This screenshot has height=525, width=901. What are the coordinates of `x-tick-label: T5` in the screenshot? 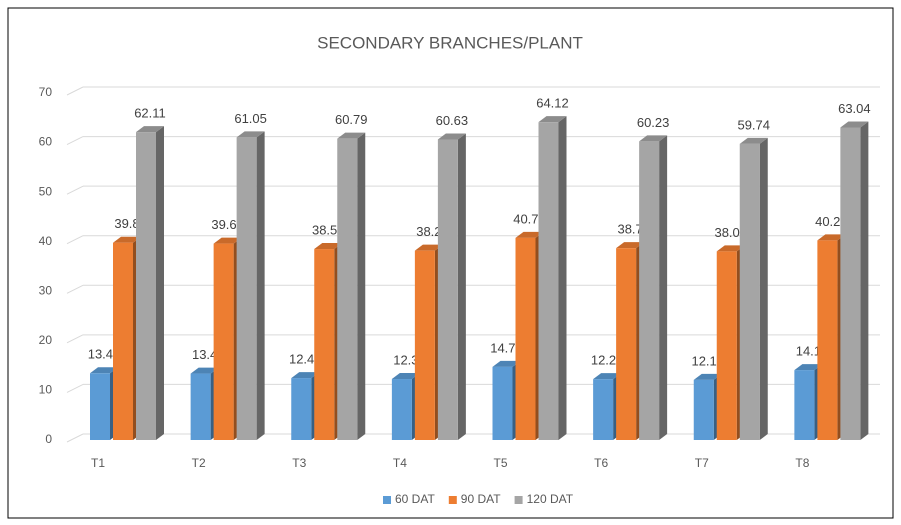 It's located at (500, 463).